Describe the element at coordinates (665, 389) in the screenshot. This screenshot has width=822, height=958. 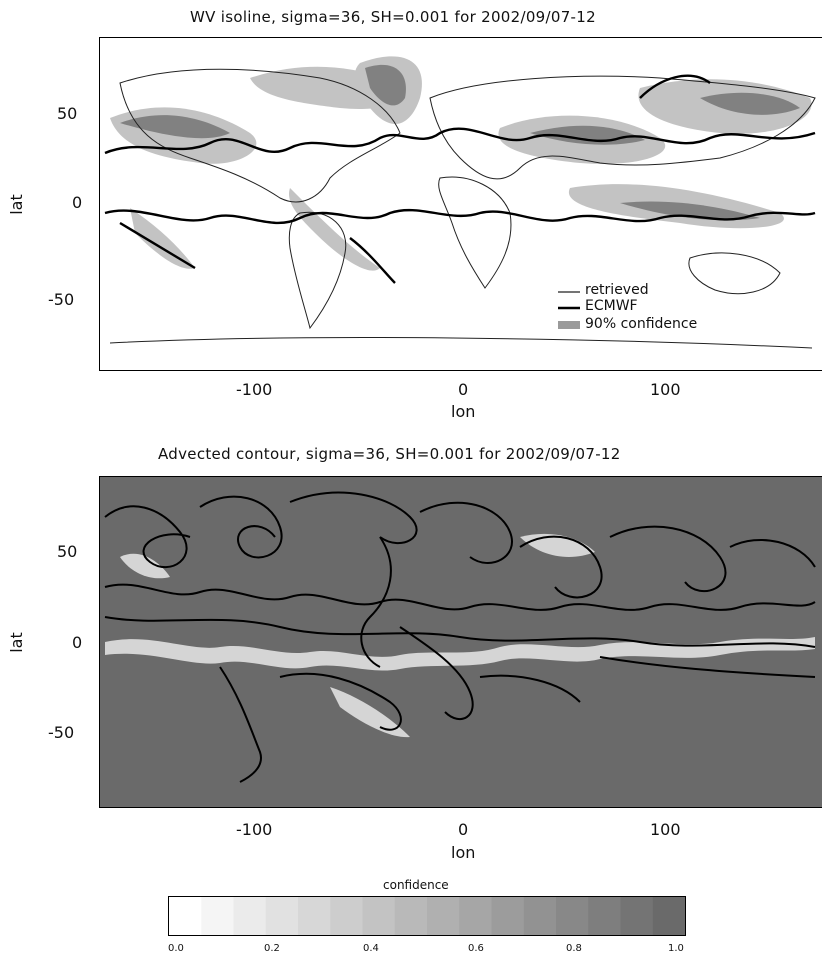
I see `chart1-xtick-100-label: 100` at that location.